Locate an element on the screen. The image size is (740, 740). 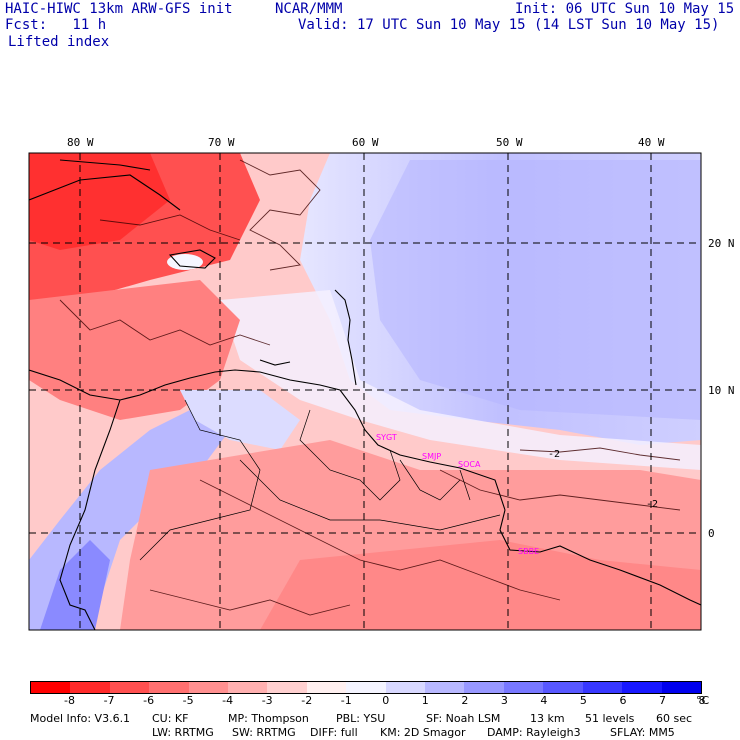
colorbar-tick-label: 3 is located at coordinates (504, 700).